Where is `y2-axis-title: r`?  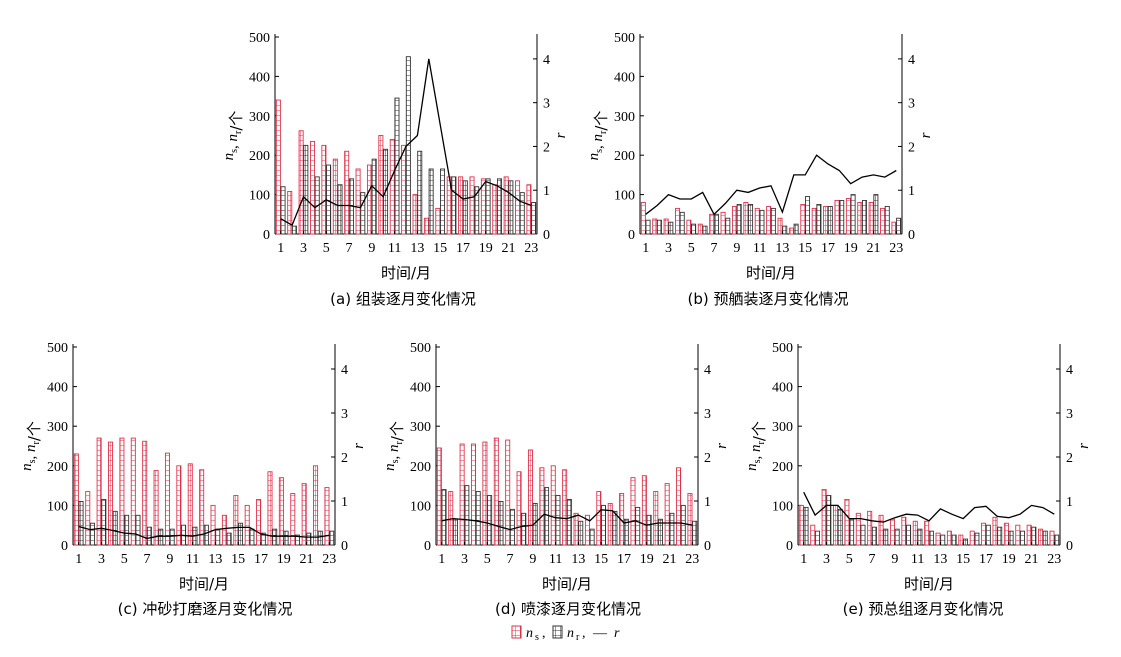
y2-axis-title: r is located at coordinates (359, 446).